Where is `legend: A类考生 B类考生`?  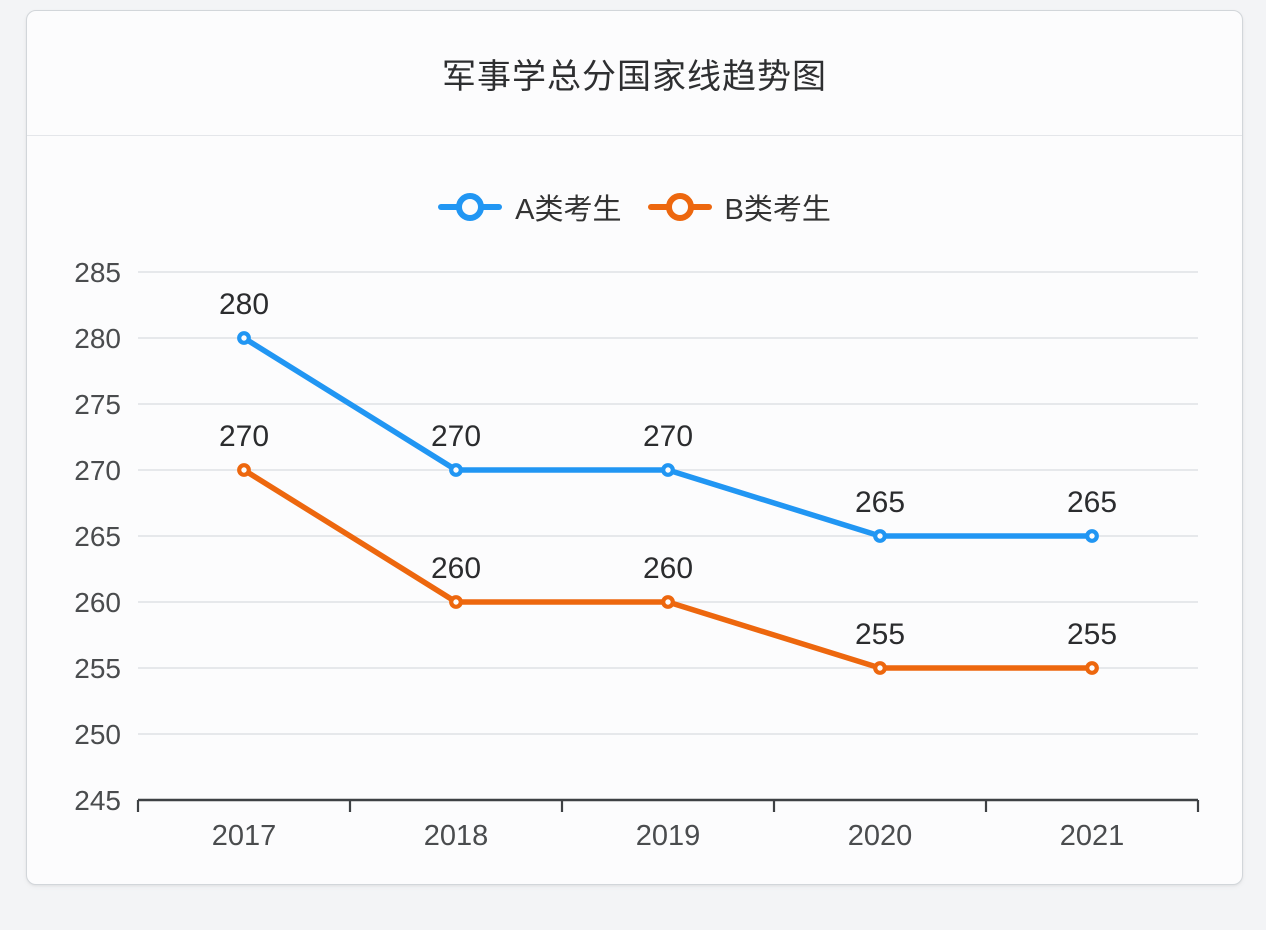
legend: A类考生 B类考生 is located at coordinates (634, 207).